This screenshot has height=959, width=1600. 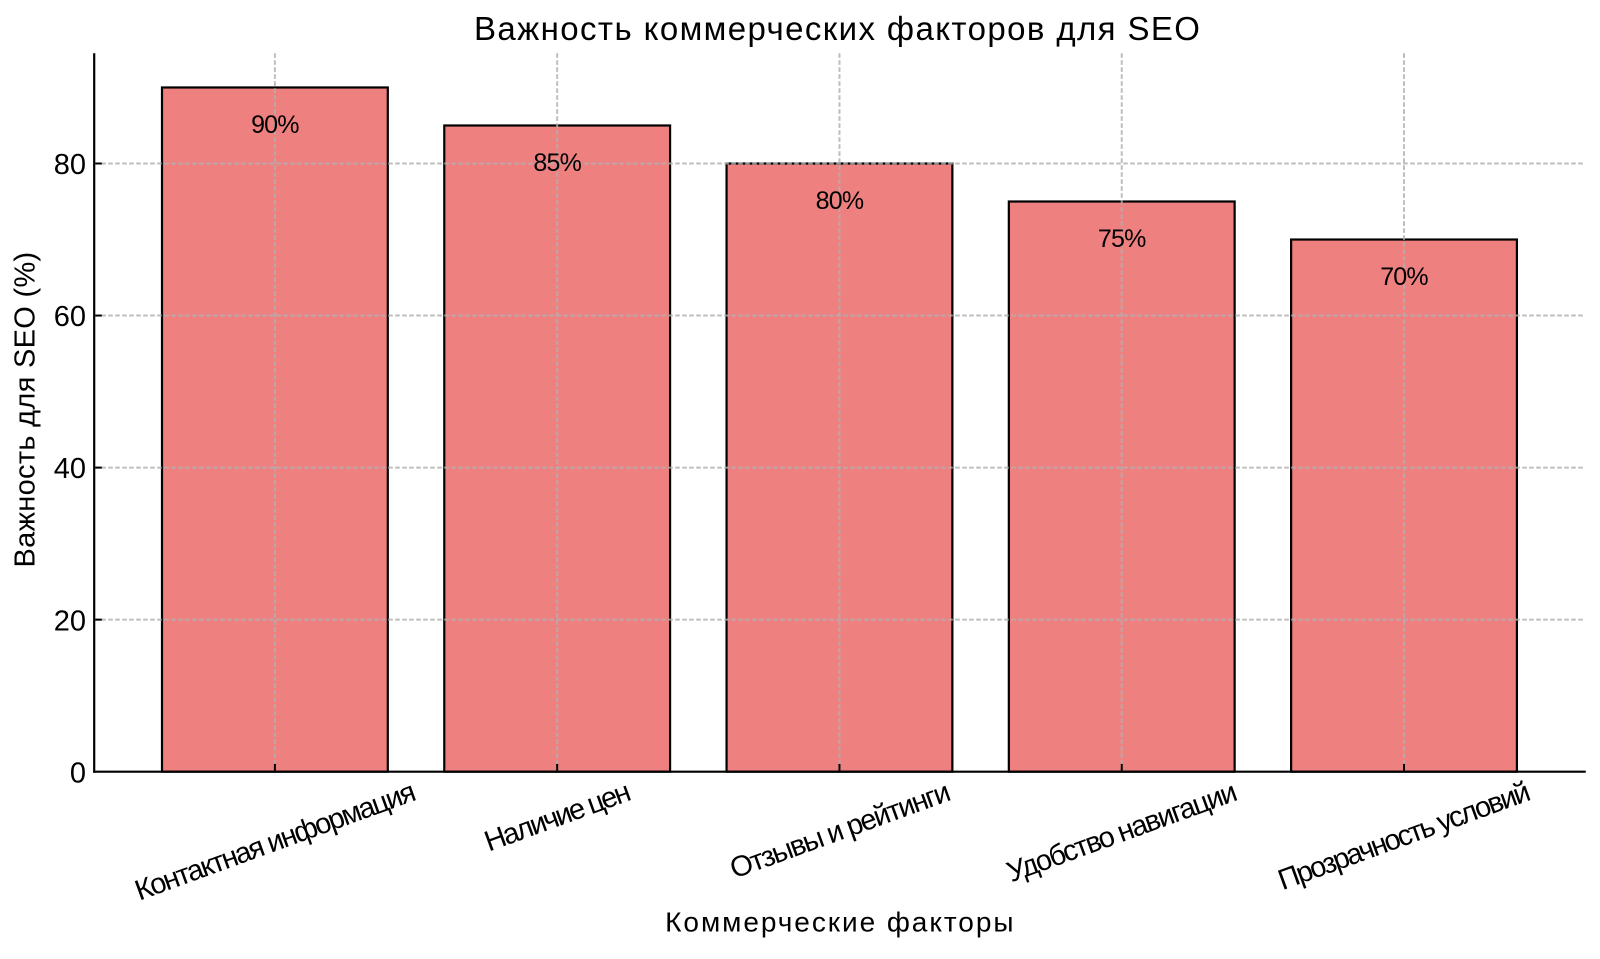 What do you see at coordinates (70, 165) in the screenshot?
I see `svg-text: 80` at bounding box center [70, 165].